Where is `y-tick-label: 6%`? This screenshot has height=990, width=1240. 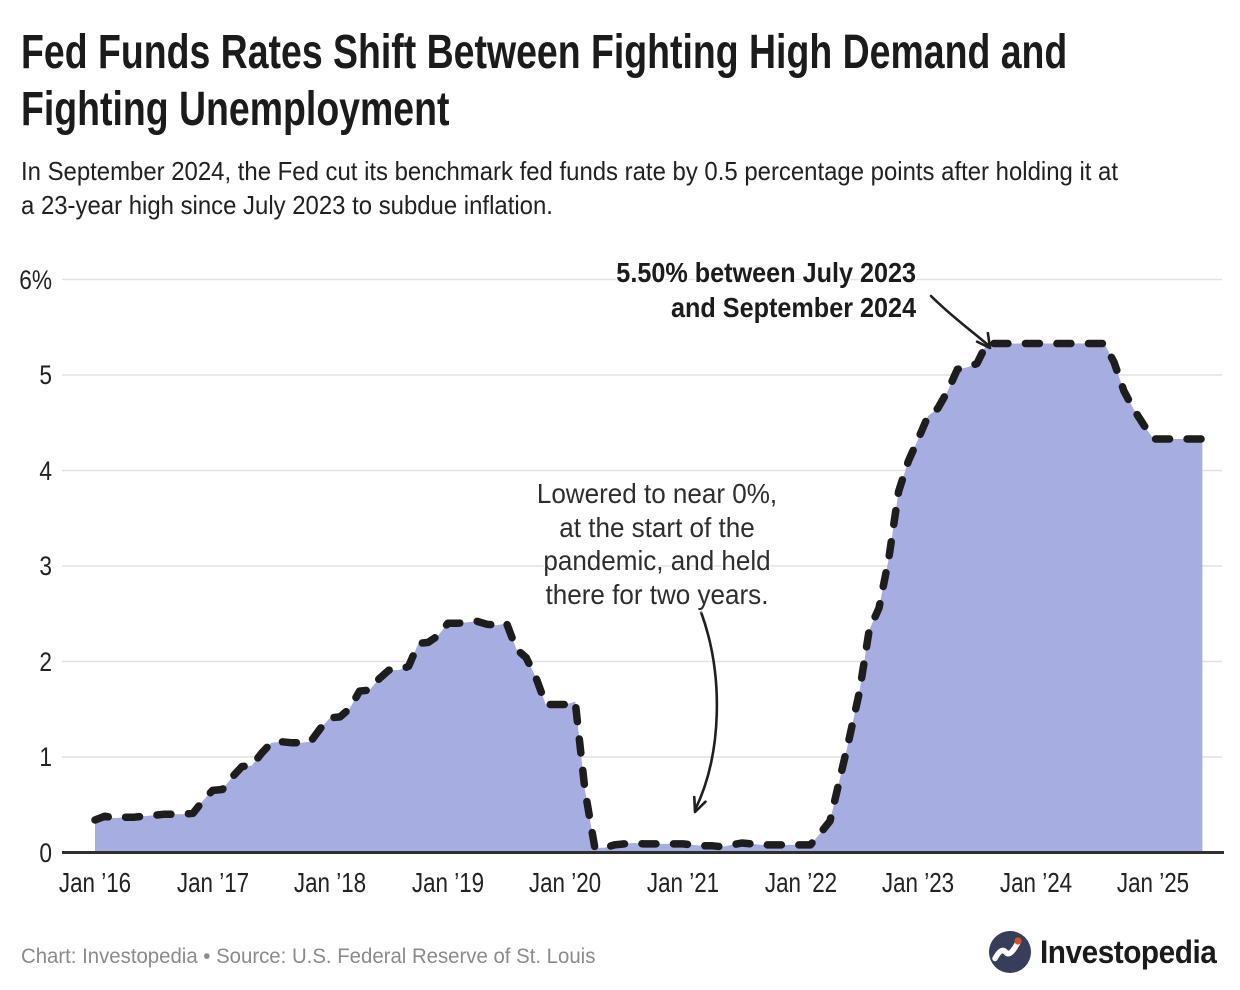
y-tick-label: 6% is located at coordinates (35, 280).